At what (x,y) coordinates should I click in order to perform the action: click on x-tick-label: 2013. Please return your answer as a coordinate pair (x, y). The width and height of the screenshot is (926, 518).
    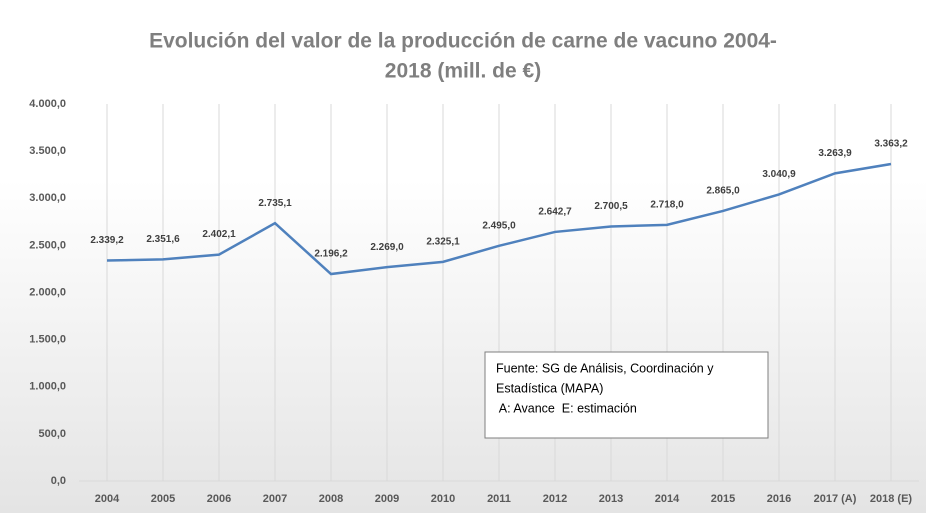
    Looking at the image, I should click on (611, 499).